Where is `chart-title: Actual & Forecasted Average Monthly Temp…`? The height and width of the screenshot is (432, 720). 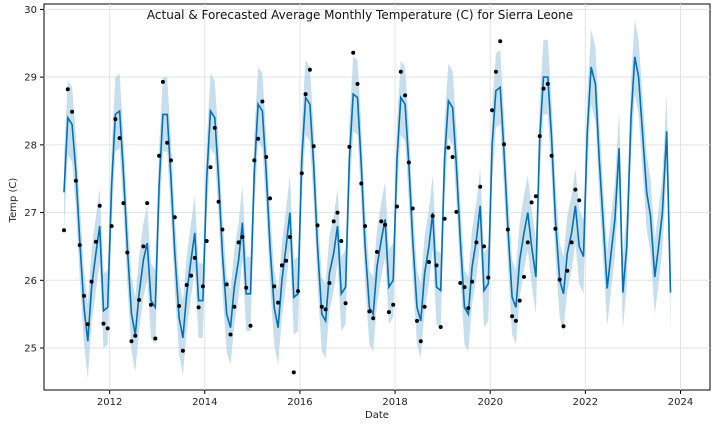
chart-title: Actual & Forecasted Average Monthly Temp… is located at coordinates (360, 15).